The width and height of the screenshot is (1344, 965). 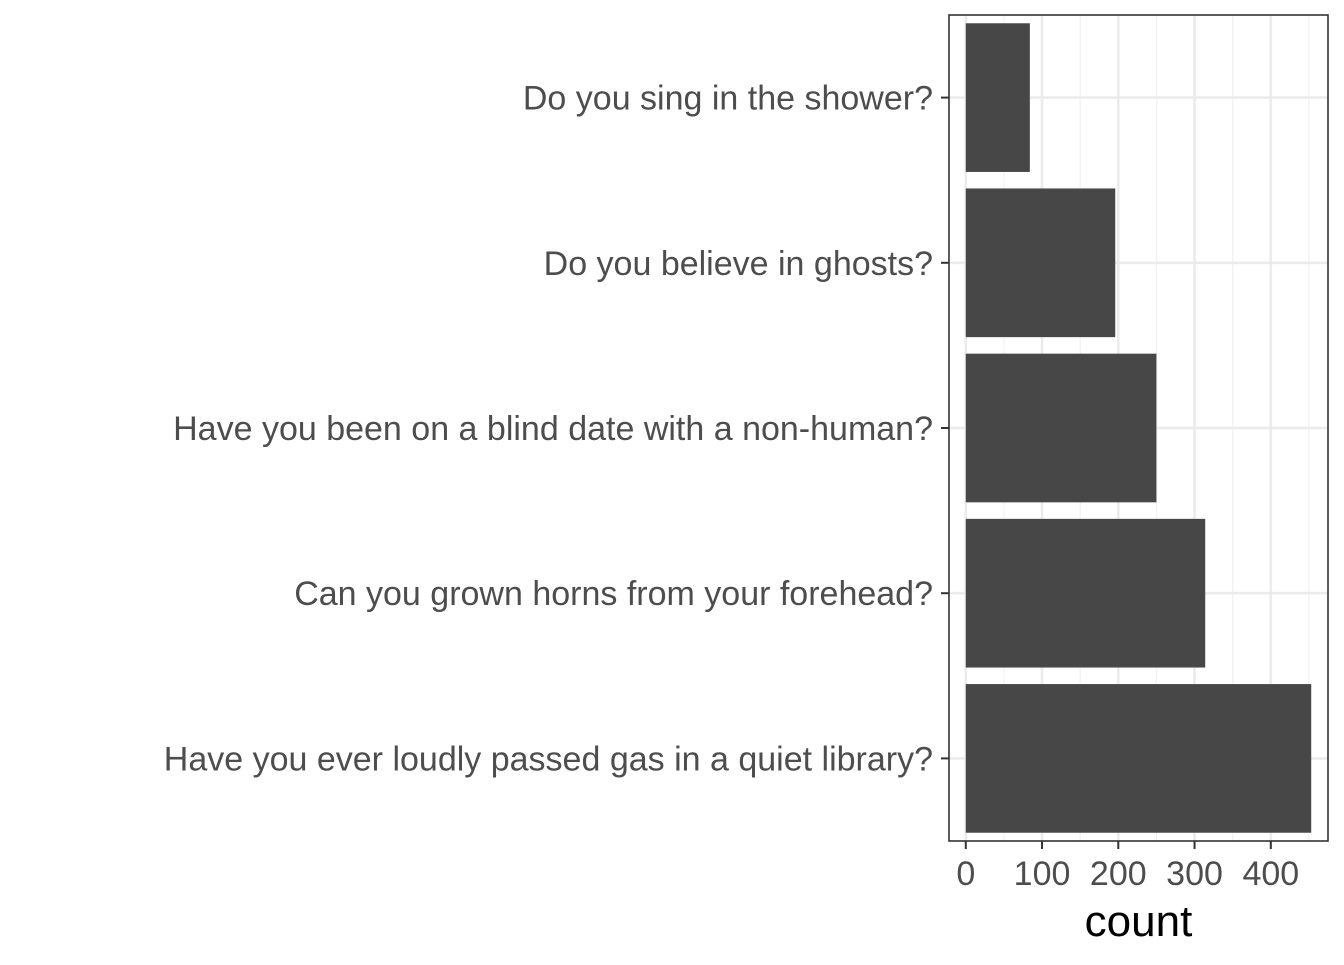 What do you see at coordinates (738, 264) in the screenshot?
I see `y-tick-label: Do you believe in ghosts?` at bounding box center [738, 264].